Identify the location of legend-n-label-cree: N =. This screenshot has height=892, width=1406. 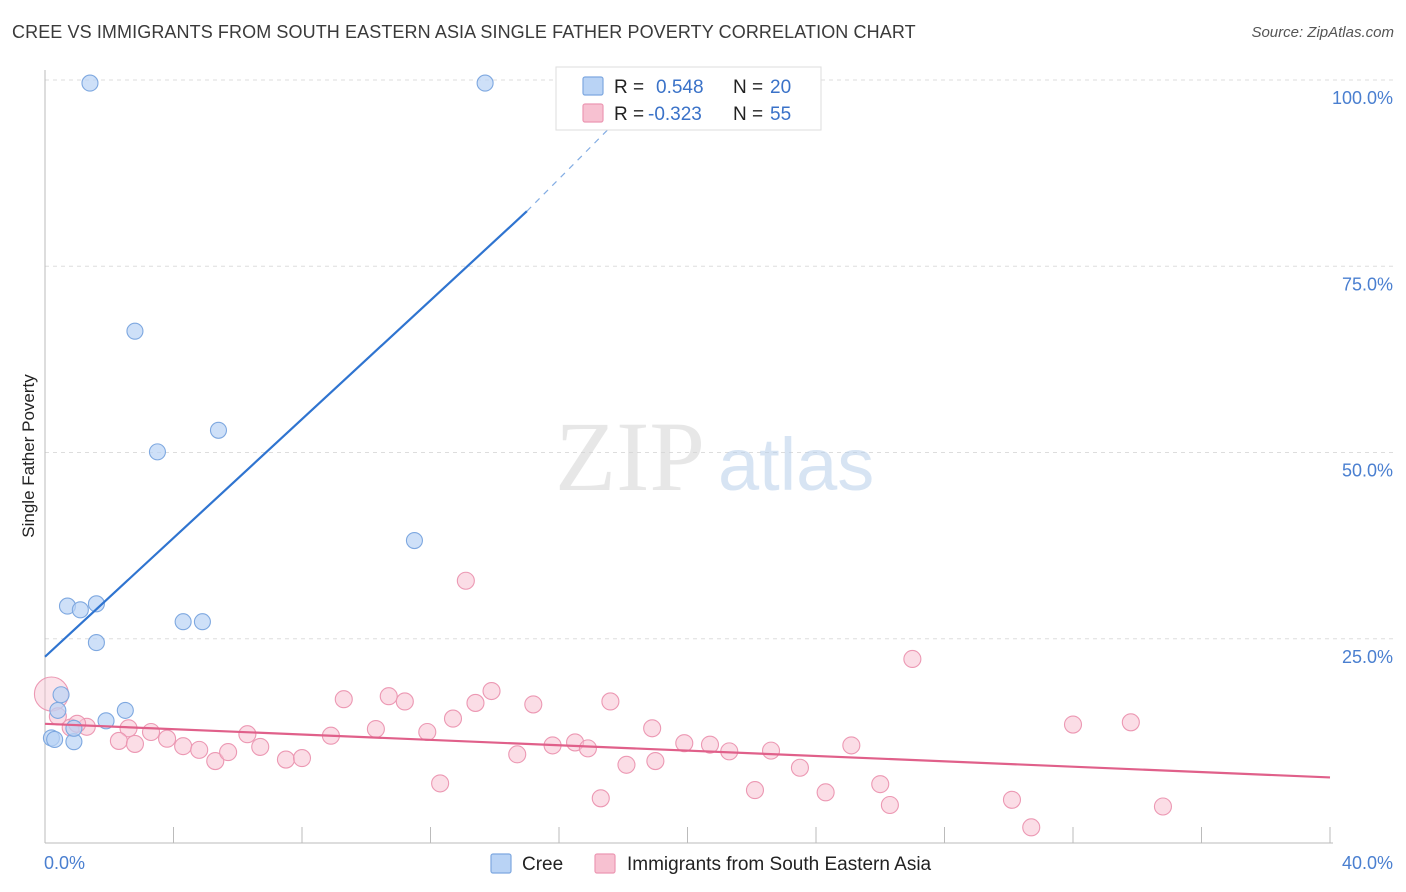
(748, 87).